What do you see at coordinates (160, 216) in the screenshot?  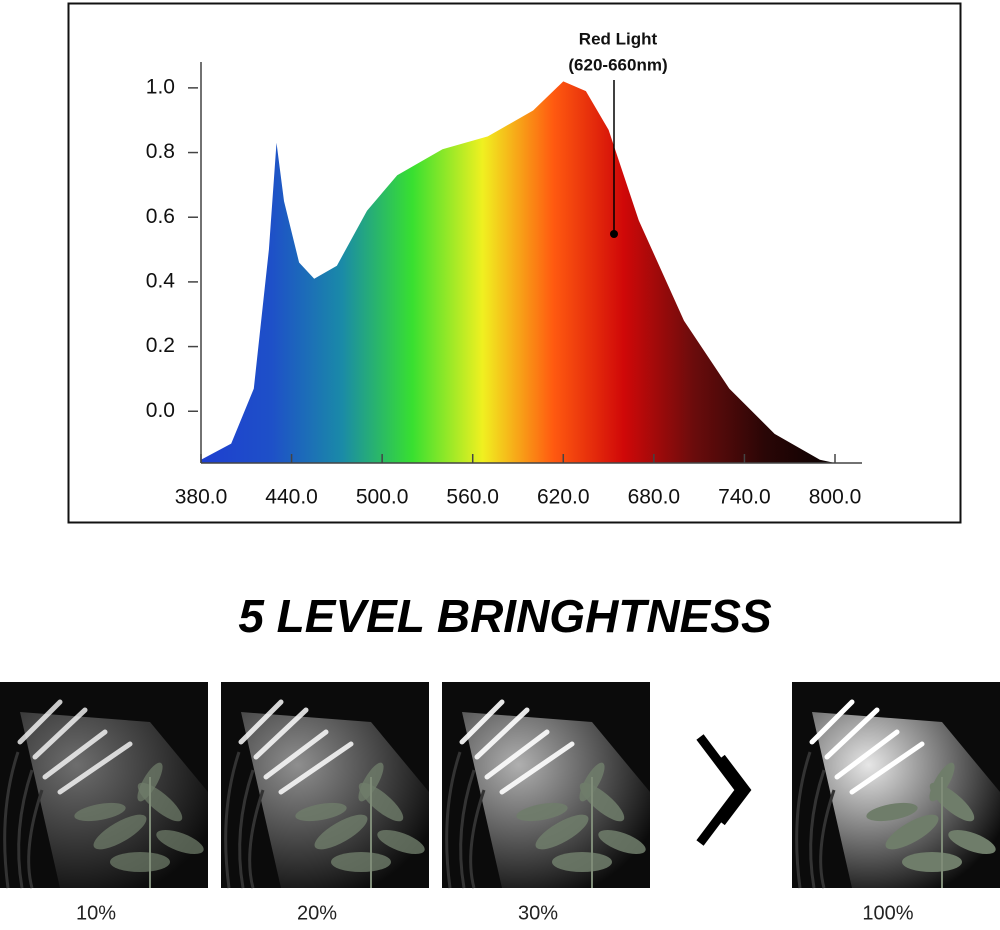 I see `y-tick-label: 0.6` at bounding box center [160, 216].